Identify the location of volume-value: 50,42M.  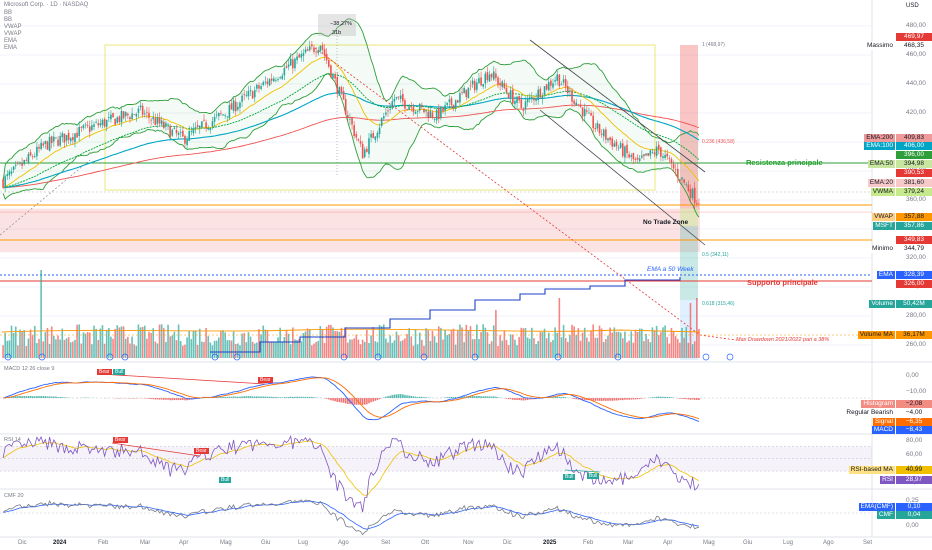
(914, 304).